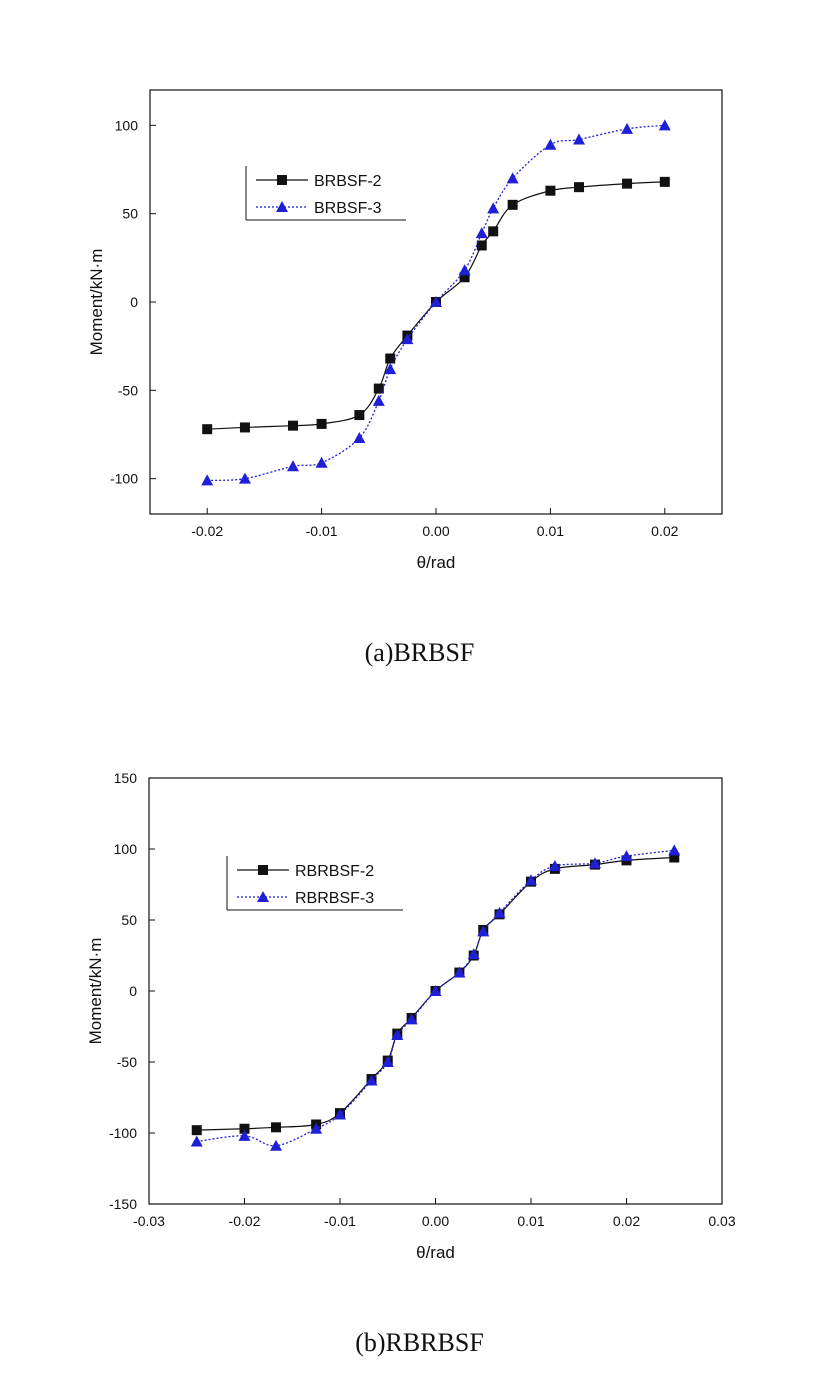  What do you see at coordinates (127, 125) in the screenshot?
I see `chart-0-y-tick-label: 100` at bounding box center [127, 125].